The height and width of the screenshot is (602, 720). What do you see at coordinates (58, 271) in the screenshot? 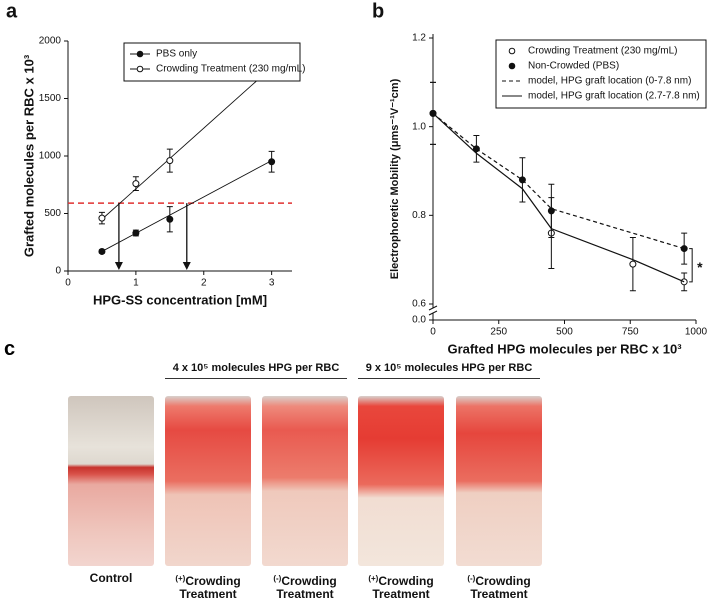
I see `y-tick-label: 0` at bounding box center [58, 271].